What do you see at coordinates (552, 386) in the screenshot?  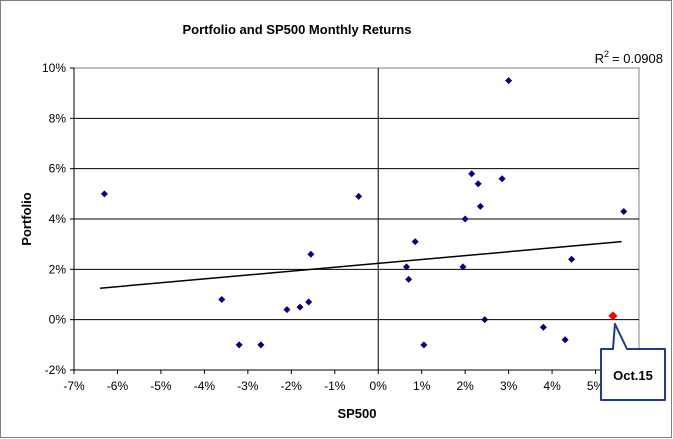 I see `x-tick-label: 4%` at bounding box center [552, 386].